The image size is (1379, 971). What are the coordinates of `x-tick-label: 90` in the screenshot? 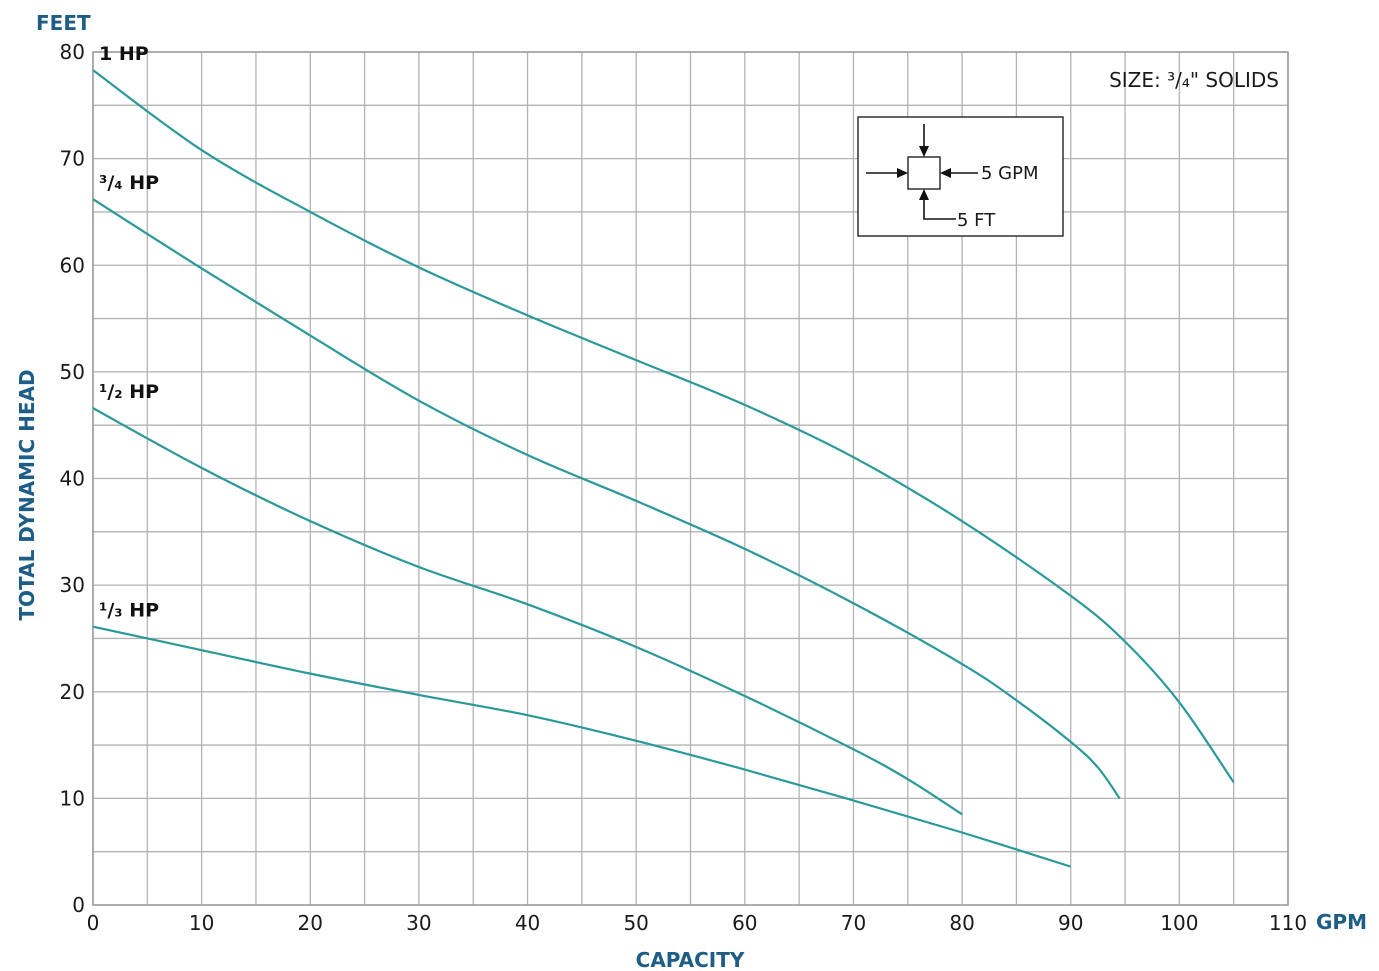 It's located at (1070, 923).